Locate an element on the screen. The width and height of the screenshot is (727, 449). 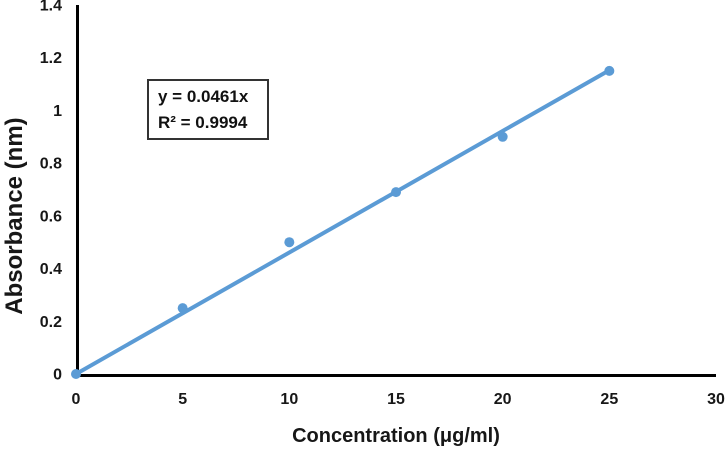
trendline-equation-box: y = 0.0461x R² = 0.9994 is located at coordinates (208, 109).